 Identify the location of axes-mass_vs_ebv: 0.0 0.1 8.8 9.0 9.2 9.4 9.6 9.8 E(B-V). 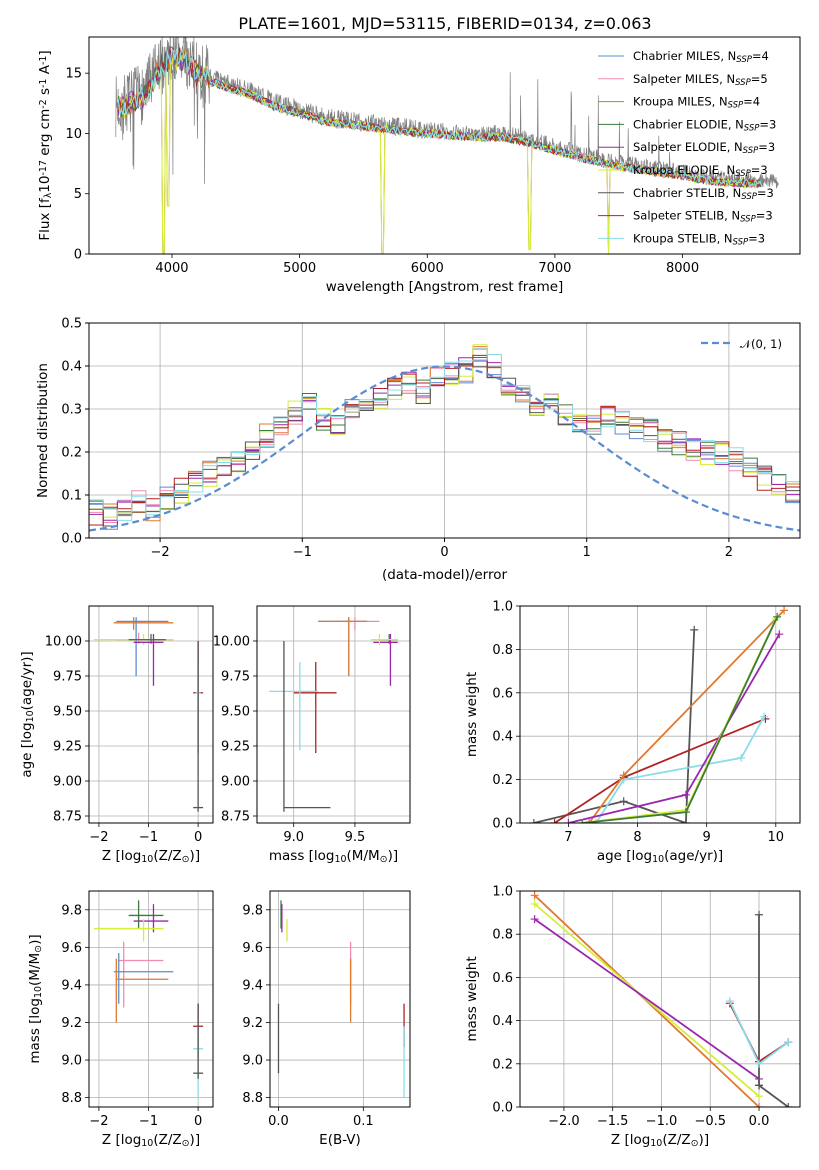
(326, 1019).